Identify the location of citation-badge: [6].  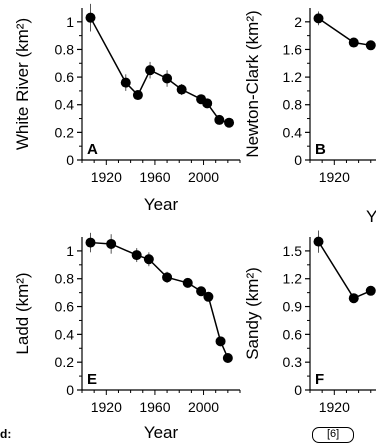
(333, 435).